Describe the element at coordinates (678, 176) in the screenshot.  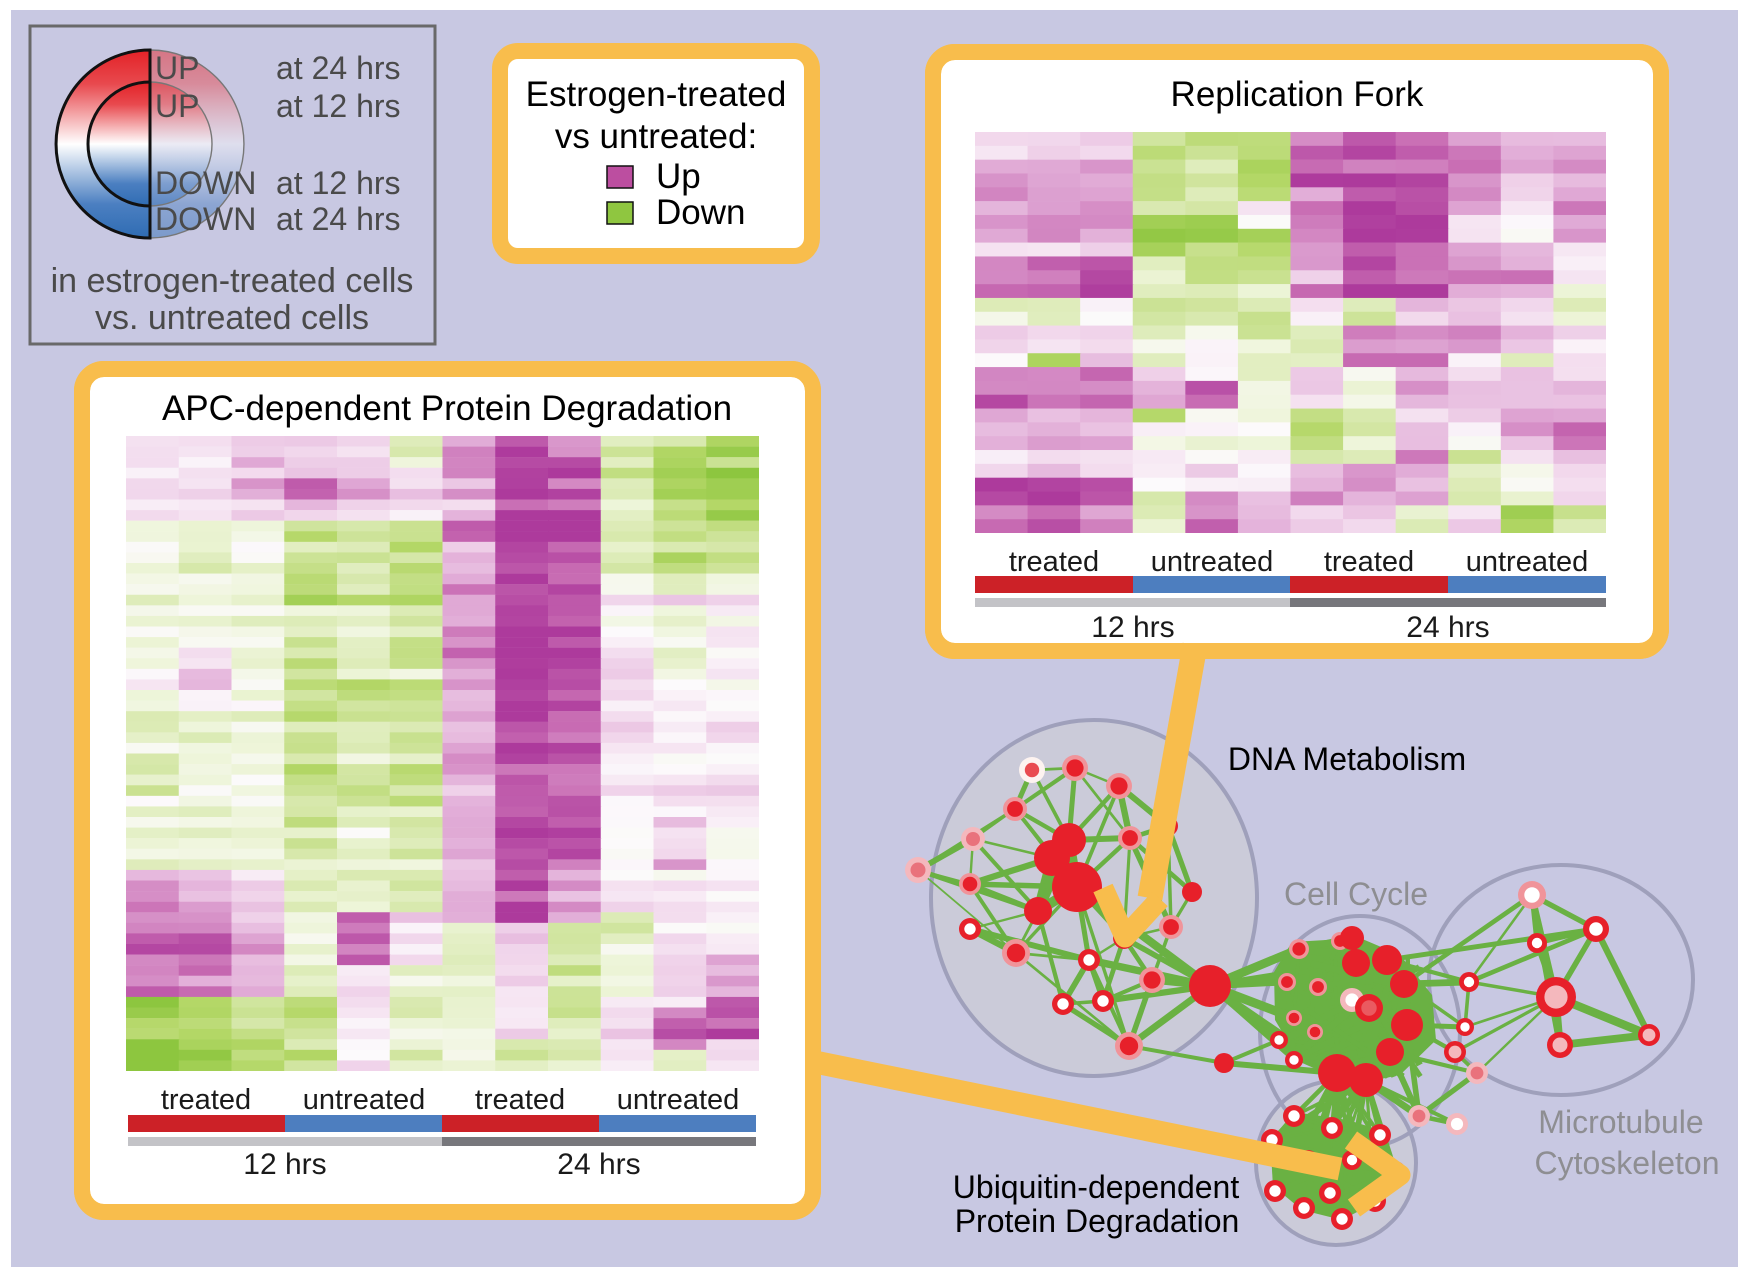
I see `svg-text: Up` at that location.